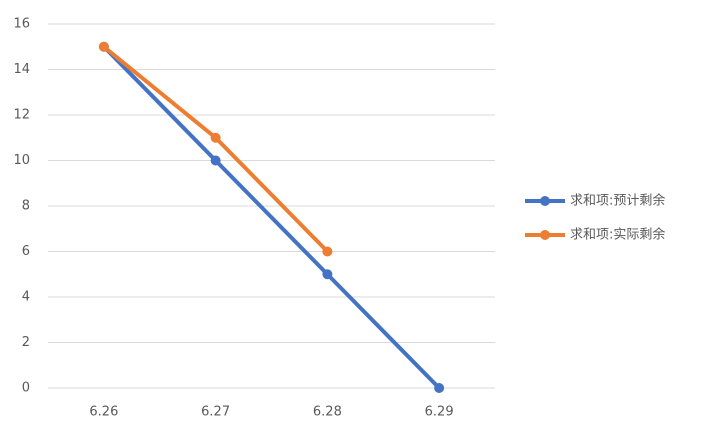 The image size is (716, 430). Describe the element at coordinates (21, 160) in the screenshot. I see `y-tick-label: 10` at that location.